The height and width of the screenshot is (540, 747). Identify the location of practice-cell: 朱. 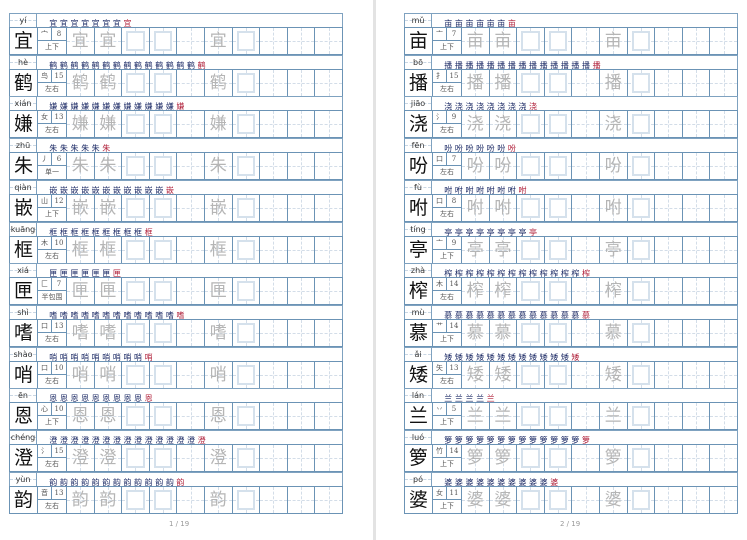
(81, 166).